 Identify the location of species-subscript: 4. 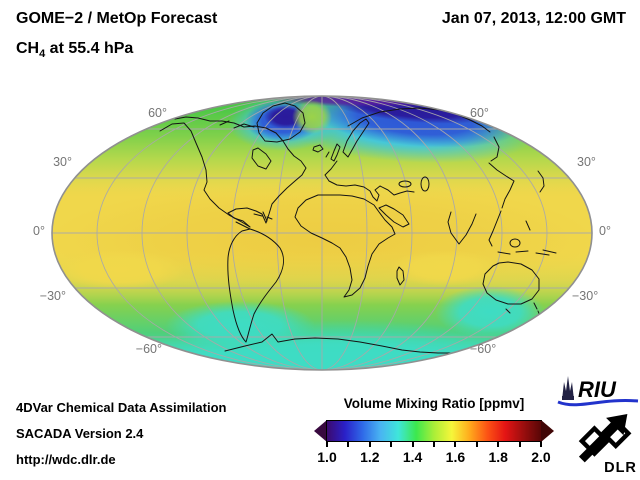
(42, 54).